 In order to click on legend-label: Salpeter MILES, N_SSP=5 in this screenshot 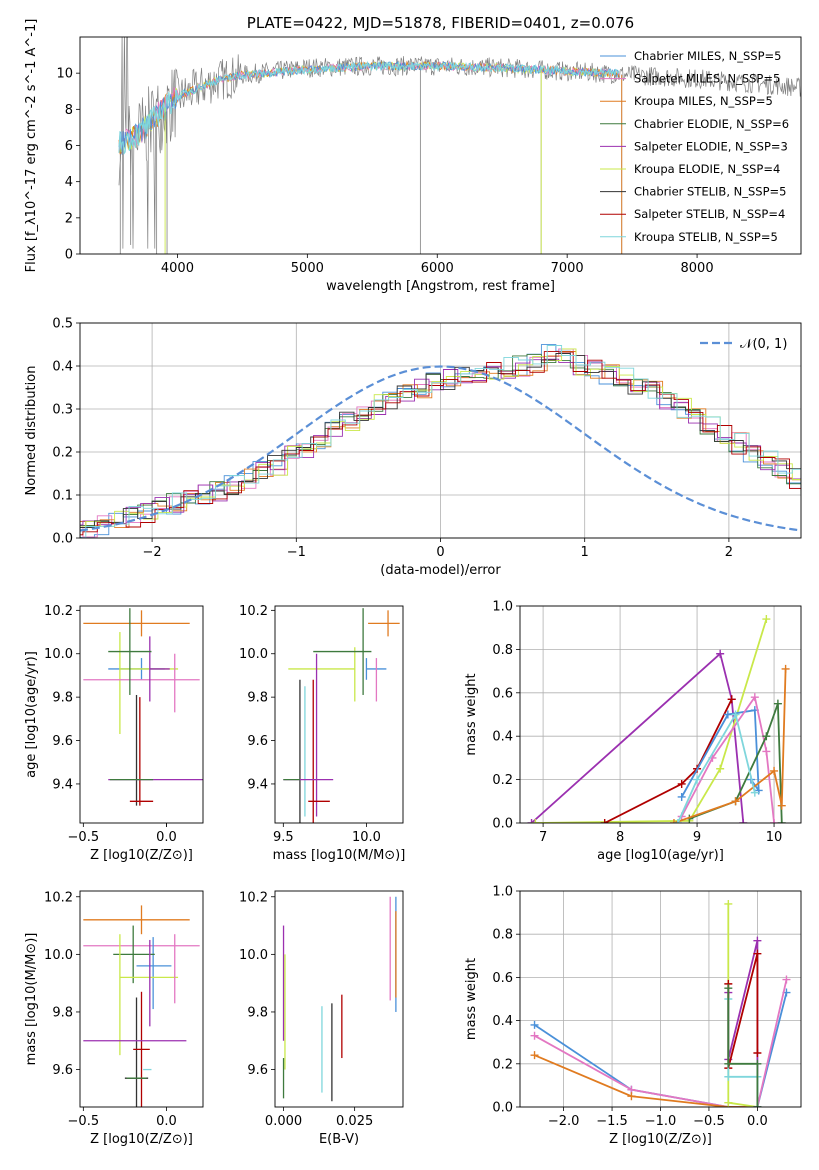, I will do `click(707, 79)`.